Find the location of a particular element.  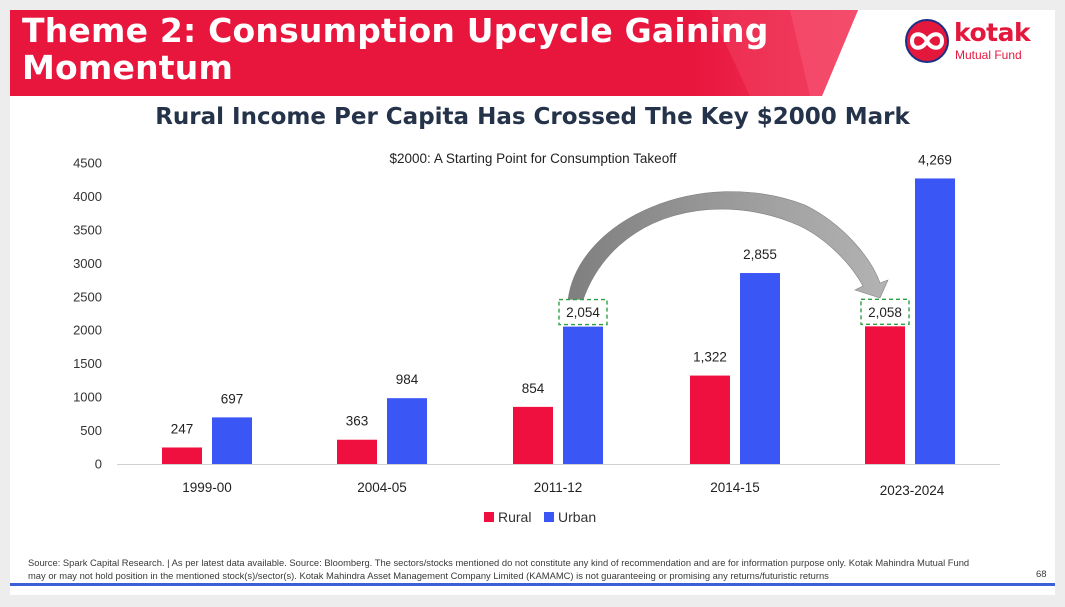

data-label: 854 is located at coordinates (533, 388).